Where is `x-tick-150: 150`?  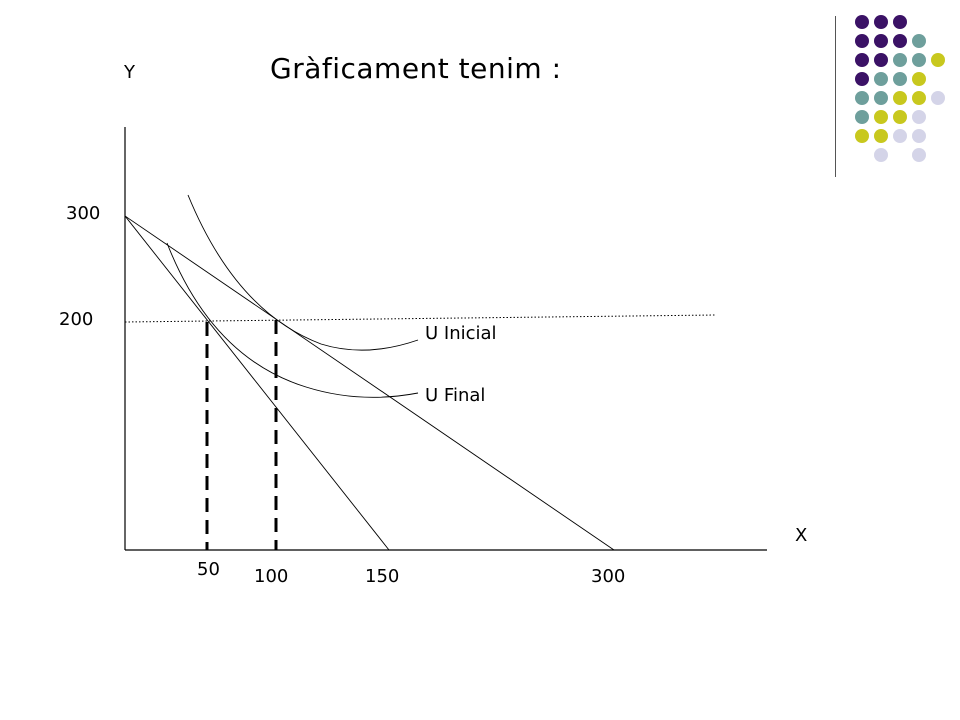
x-tick-150: 150 is located at coordinates (382, 576).